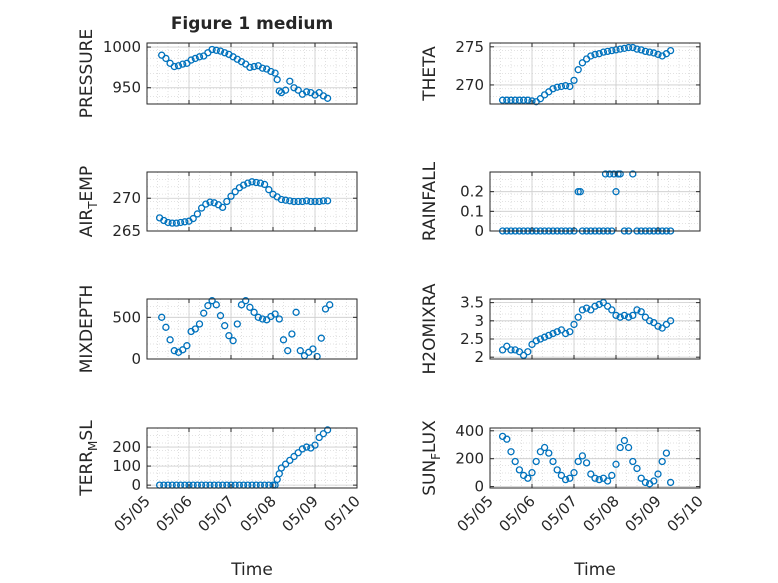  Describe the element at coordinates (469, 459) in the screenshot. I see `y-tick-label: 200` at that location.